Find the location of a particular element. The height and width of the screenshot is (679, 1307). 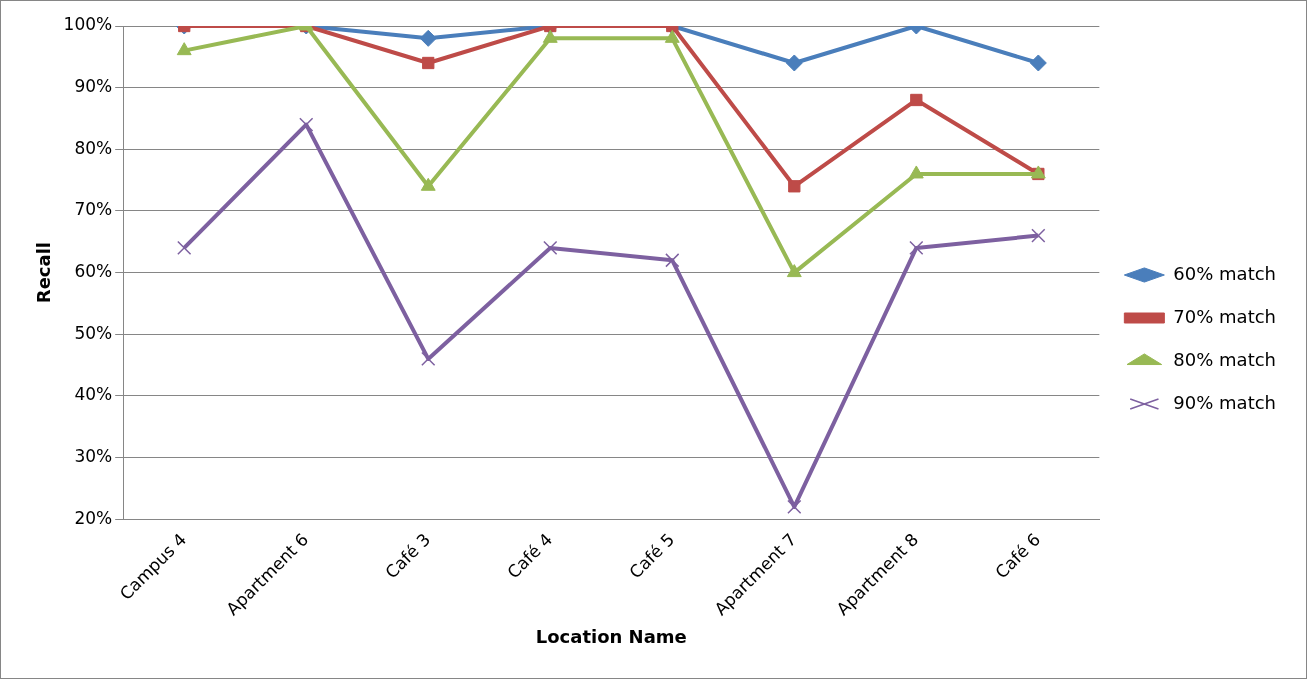

y-tick-label: 90% is located at coordinates (93, 86).